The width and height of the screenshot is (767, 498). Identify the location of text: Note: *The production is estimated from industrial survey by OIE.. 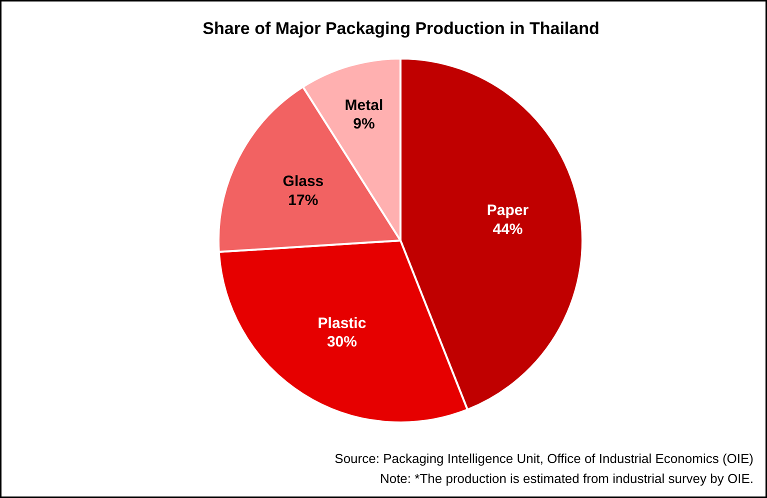
(567, 478).